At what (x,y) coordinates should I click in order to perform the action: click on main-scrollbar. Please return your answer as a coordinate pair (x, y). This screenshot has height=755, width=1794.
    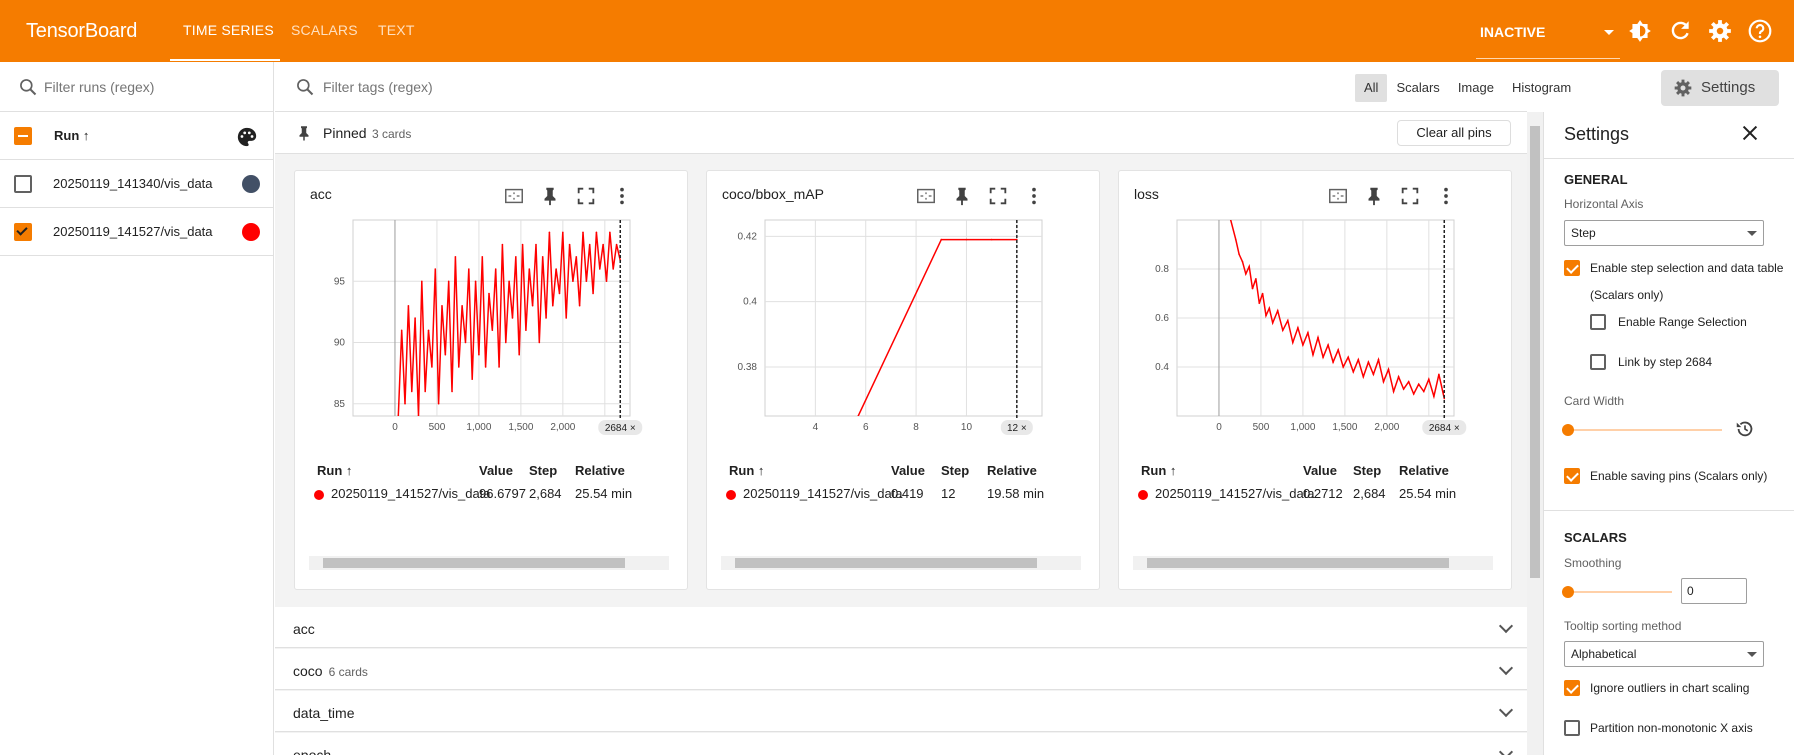
    Looking at the image, I should click on (1535, 433).